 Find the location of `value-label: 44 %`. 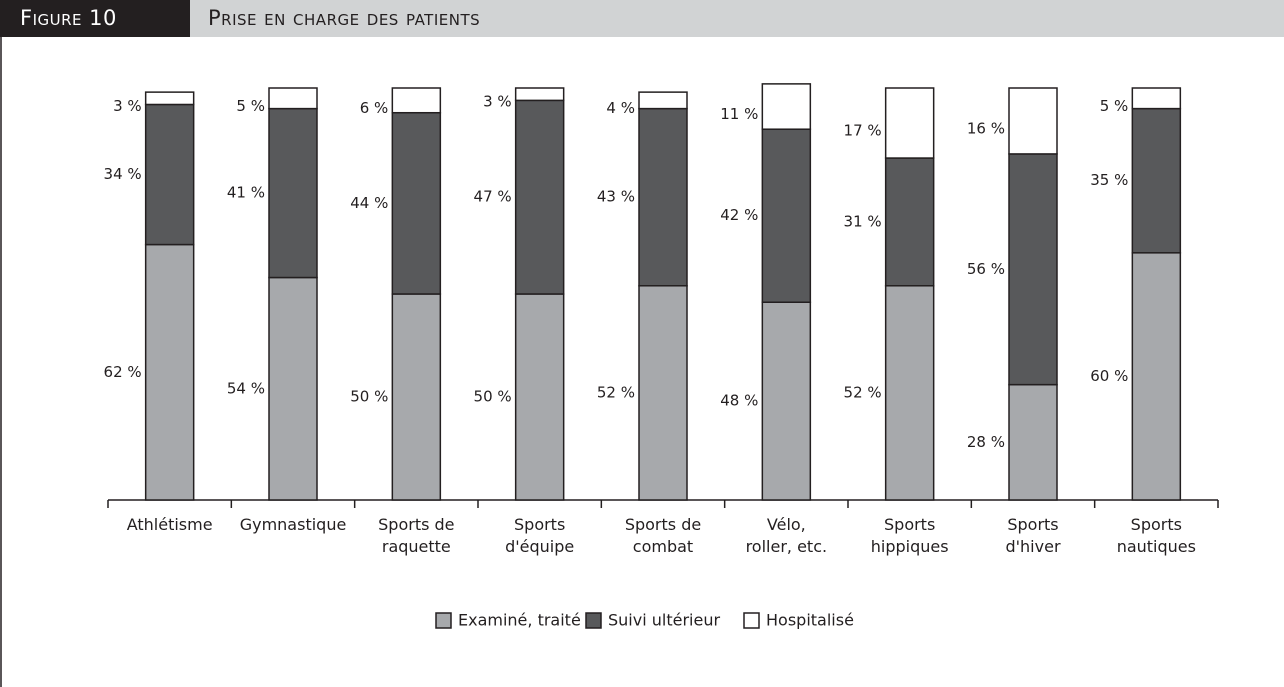

value-label: 44 % is located at coordinates (369, 203).